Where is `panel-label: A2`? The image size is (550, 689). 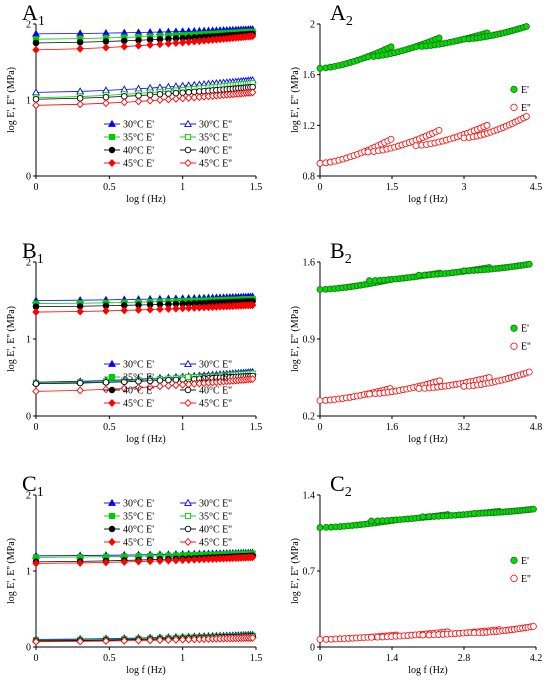
panel-label: A2 is located at coordinates (341, 14).